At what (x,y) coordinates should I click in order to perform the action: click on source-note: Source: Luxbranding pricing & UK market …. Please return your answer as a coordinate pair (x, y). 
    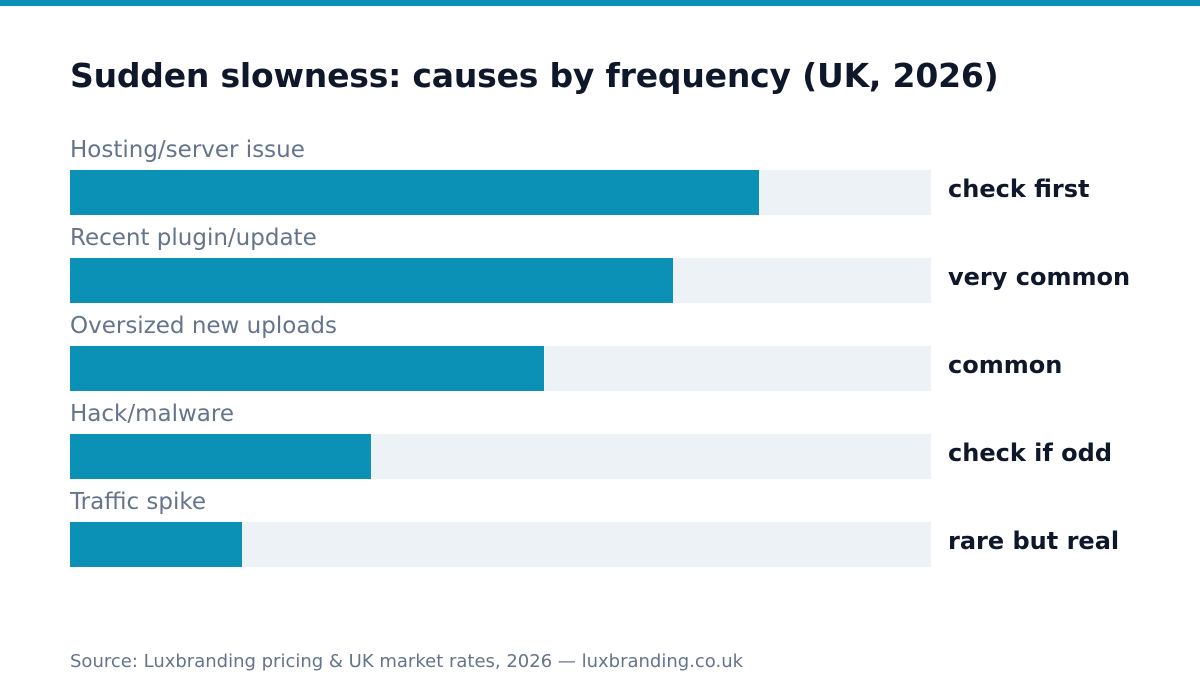
    Looking at the image, I should click on (407, 661).